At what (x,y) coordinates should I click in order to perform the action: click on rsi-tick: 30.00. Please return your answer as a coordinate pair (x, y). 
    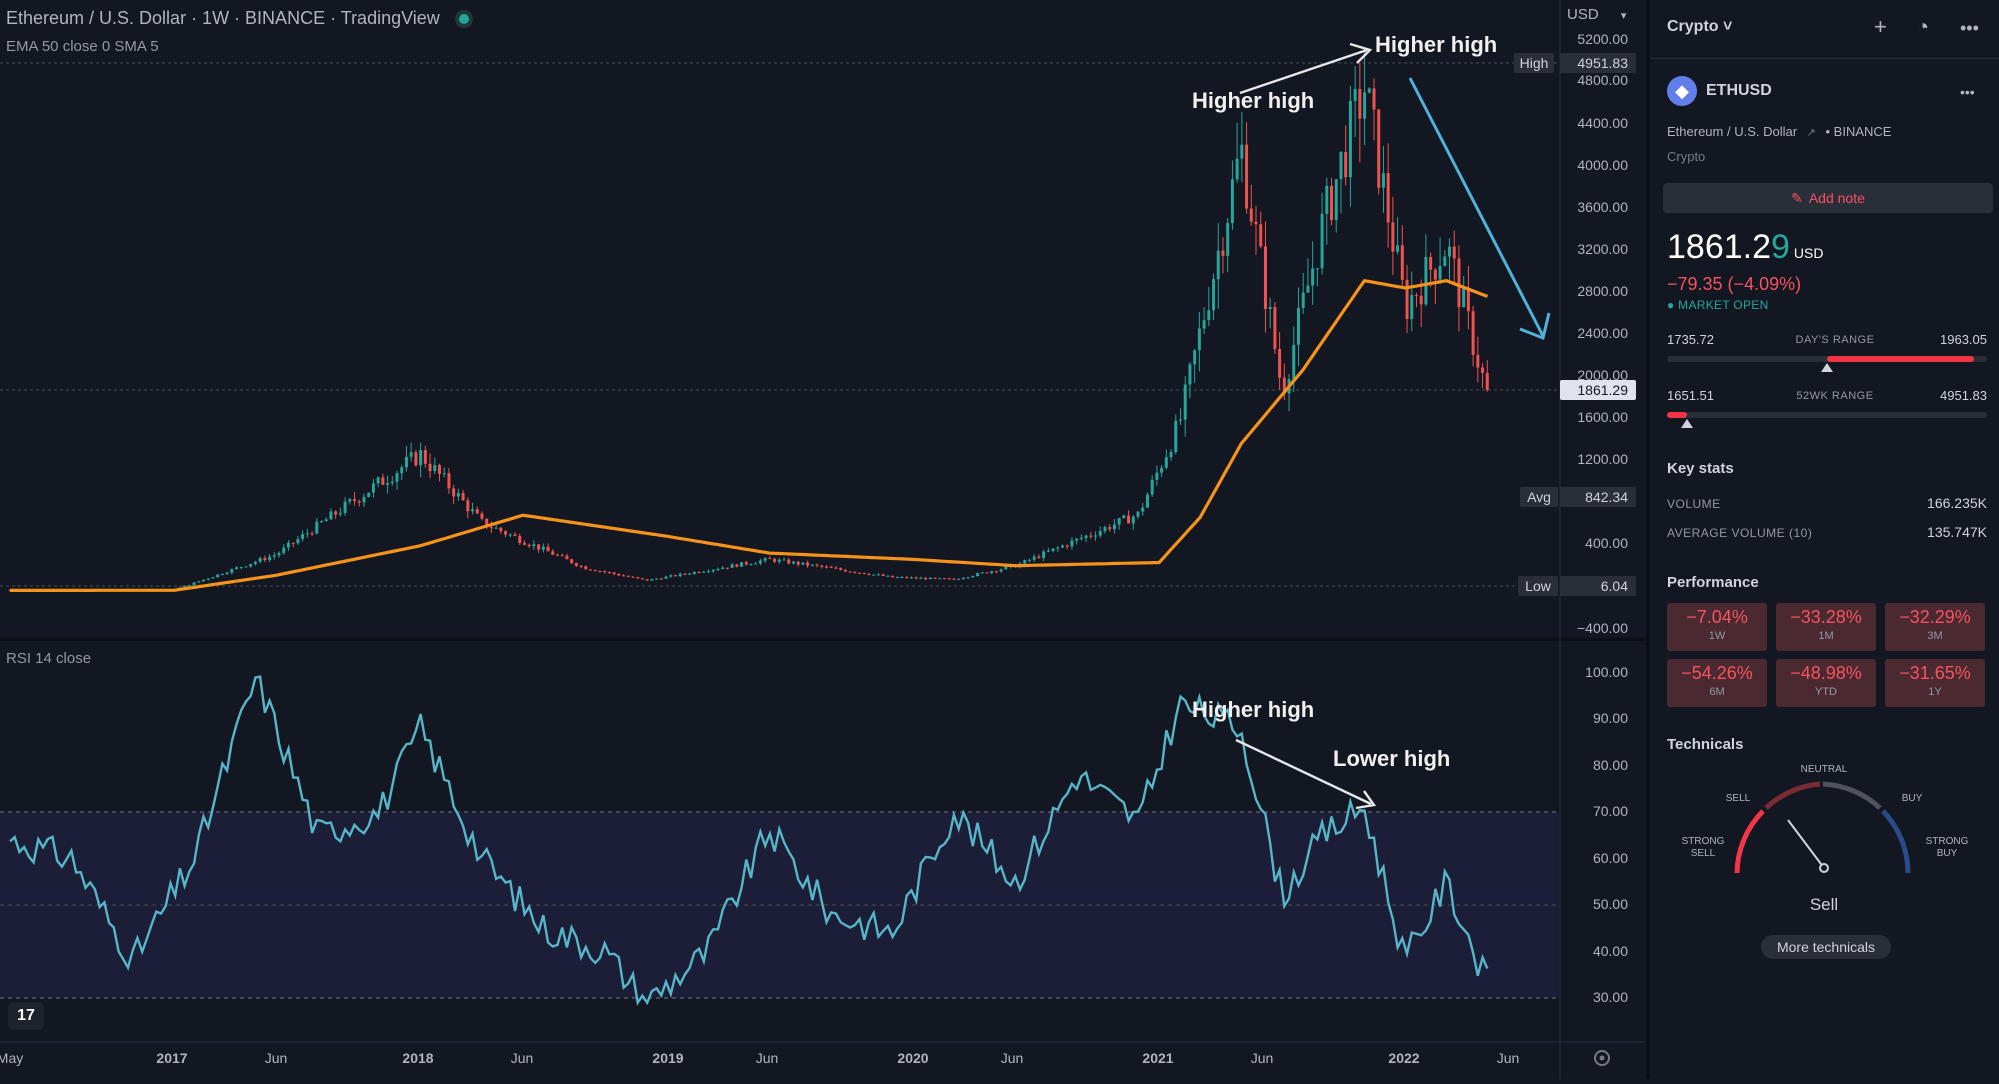
    Looking at the image, I should click on (1610, 997).